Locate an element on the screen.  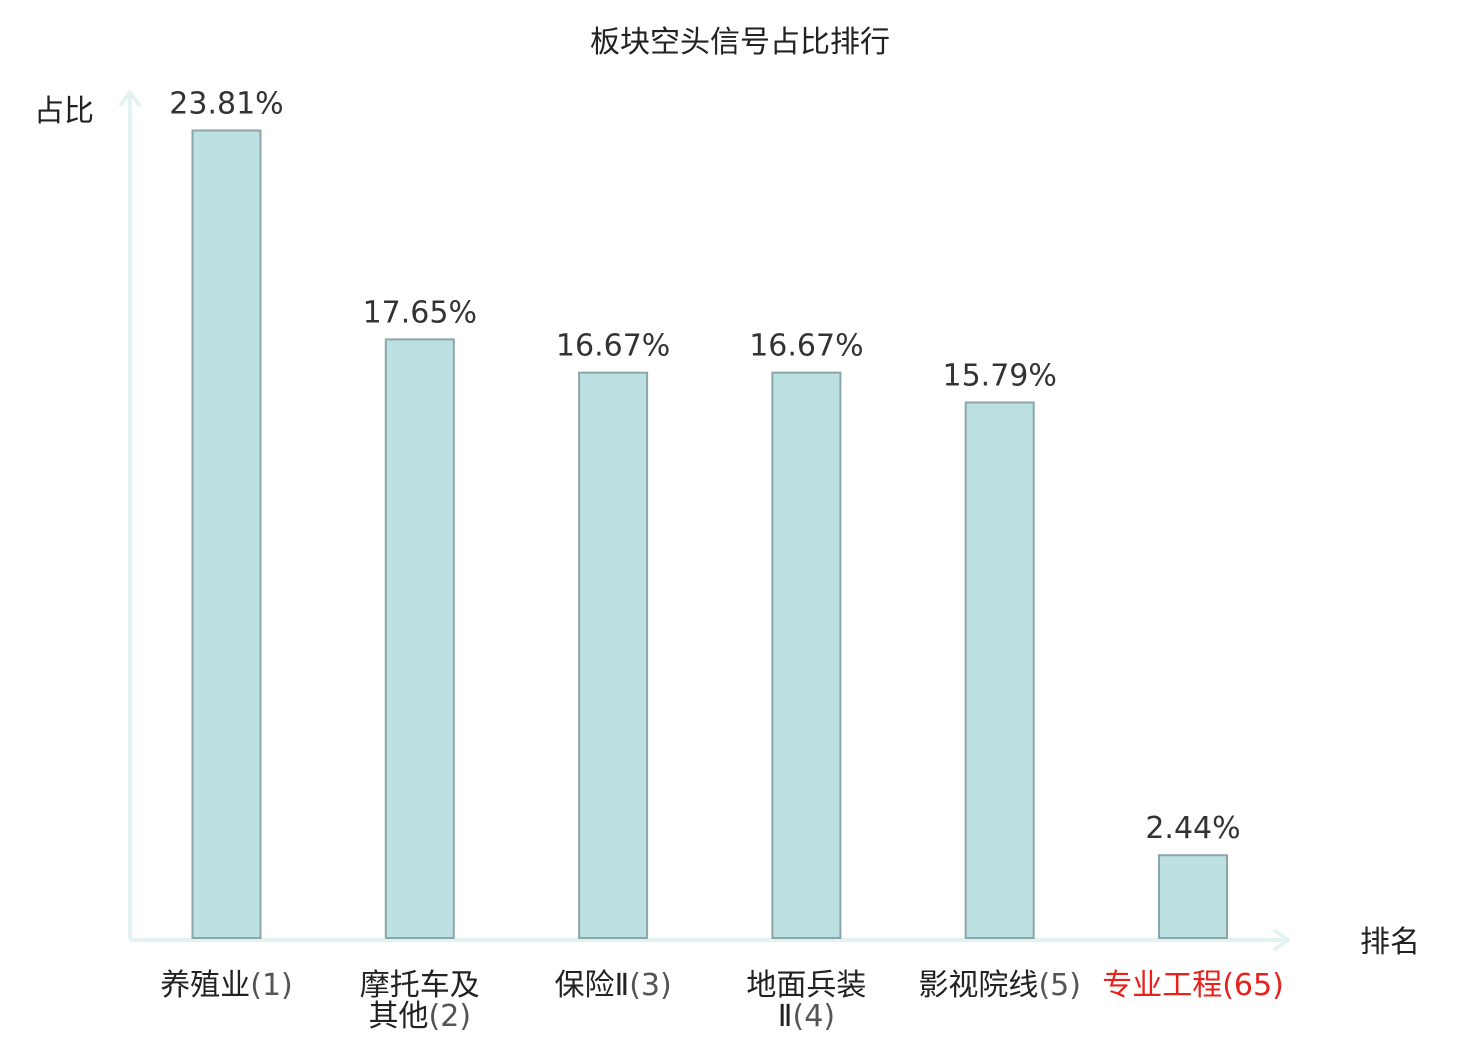
value-label-4: 16.67% is located at coordinates (806, 346).